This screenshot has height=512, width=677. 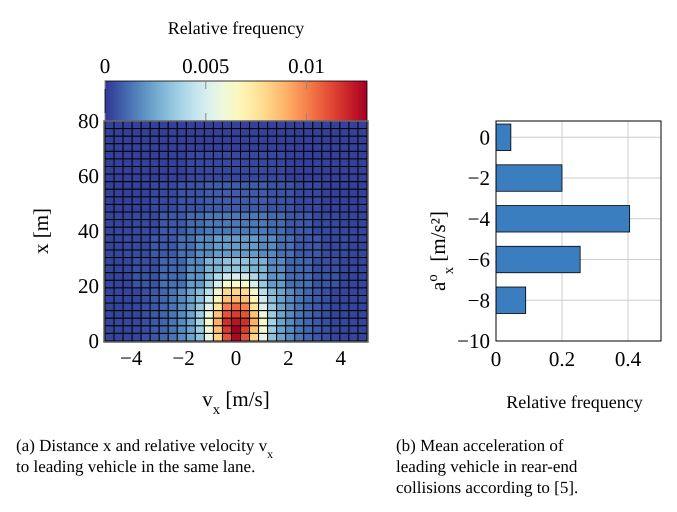 I want to click on text: (a) Distance x and relative velocity v$_{x}$ to leading vehicle in the same lane., so click(x=145, y=456).